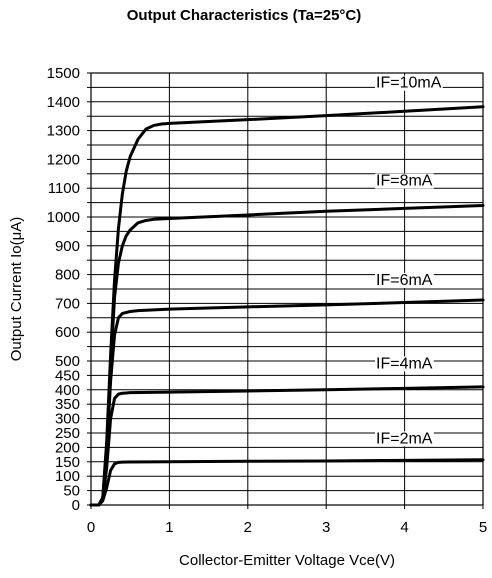  Describe the element at coordinates (67, 433) in the screenshot. I see `y-tick-label: 250` at that location.